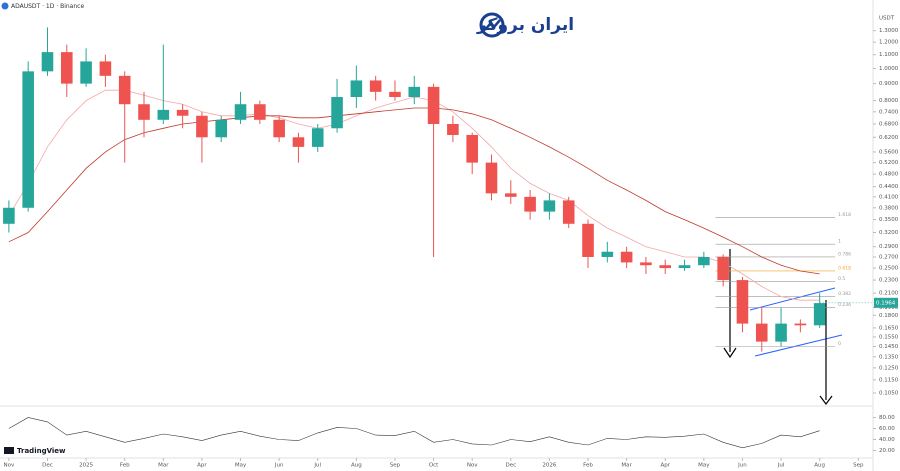  What do you see at coordinates (889, 328) in the screenshot?
I see `y-tick-label: 0.1650` at bounding box center [889, 328].